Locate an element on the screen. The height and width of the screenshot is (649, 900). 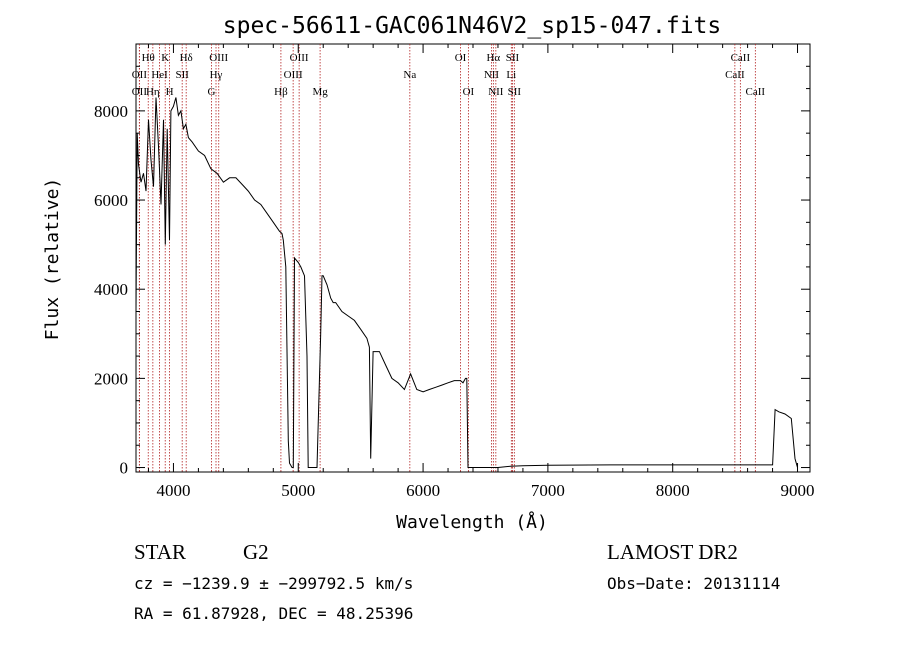
chart-title: spec-56611-GAC061N46V2_sp15-047.fits is located at coordinates (472, 26).